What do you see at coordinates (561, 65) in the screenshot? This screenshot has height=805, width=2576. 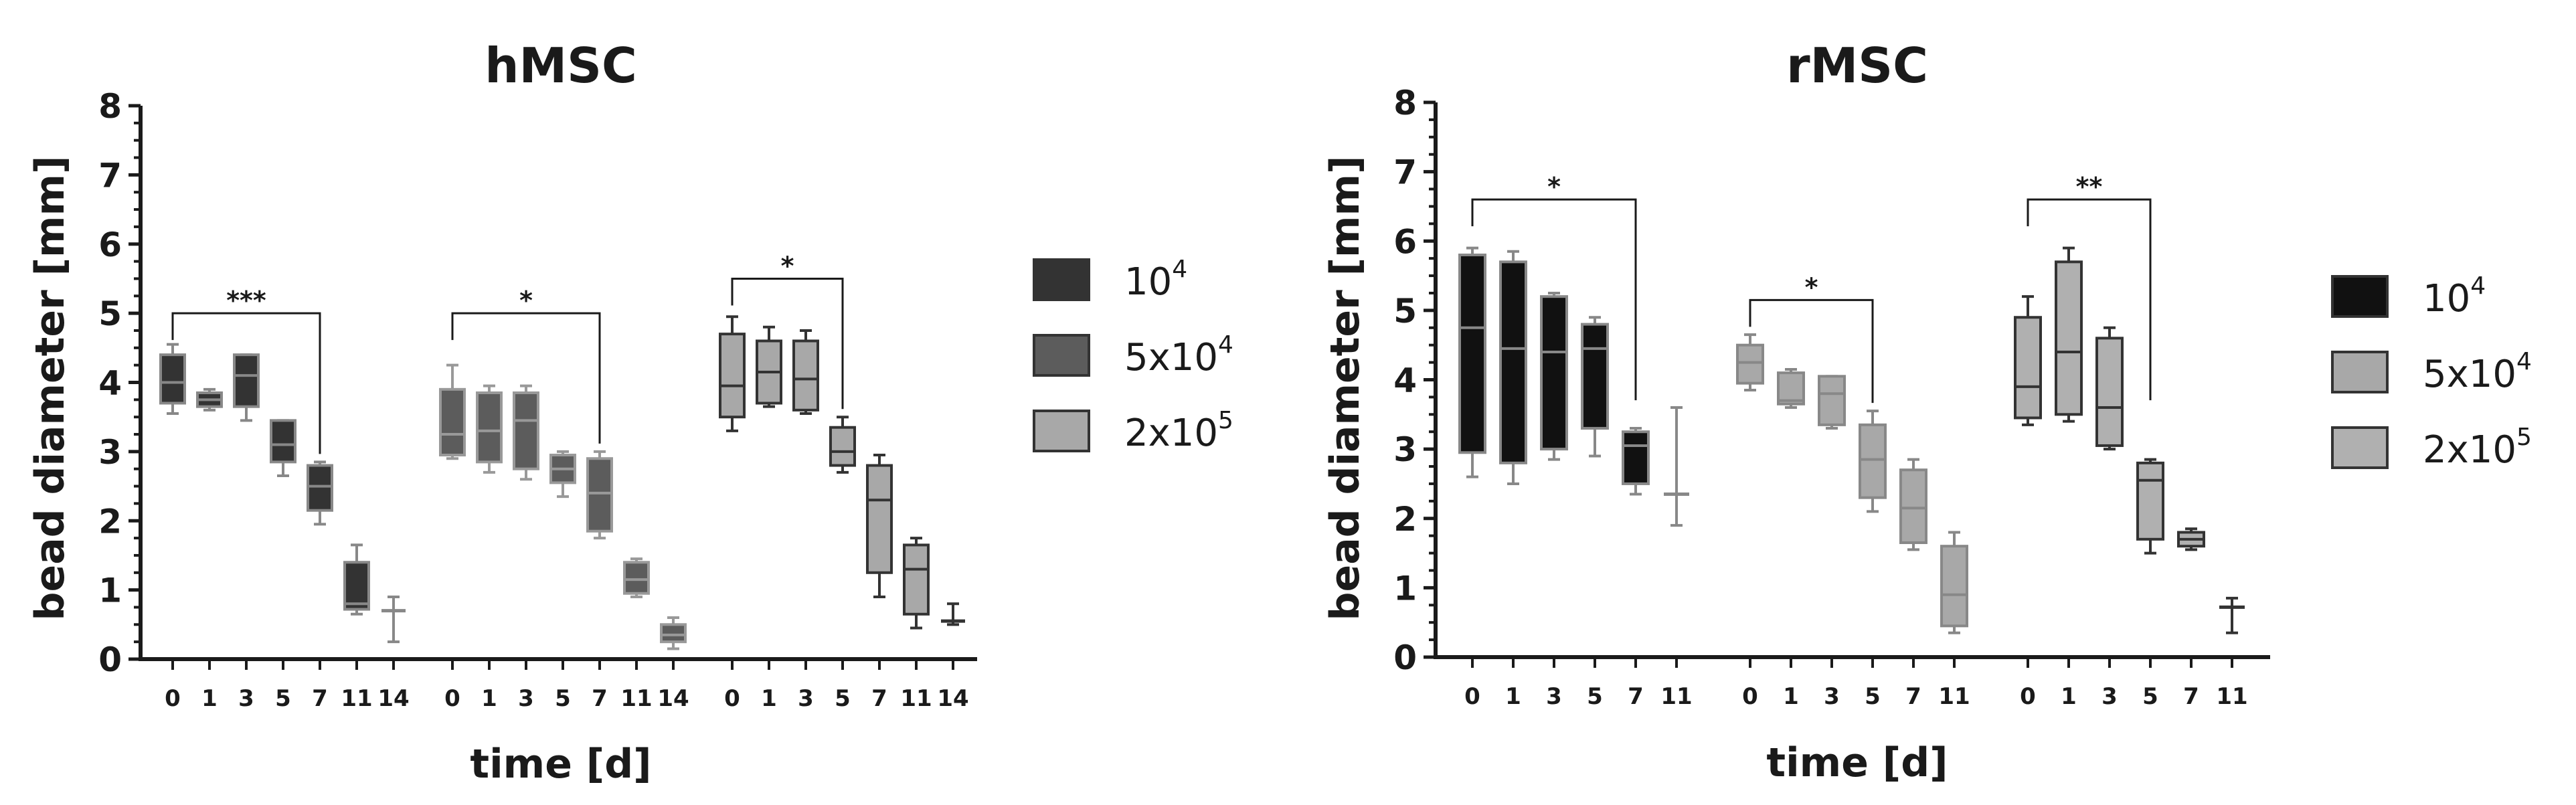 I see `chart-title: hMSC` at bounding box center [561, 65].